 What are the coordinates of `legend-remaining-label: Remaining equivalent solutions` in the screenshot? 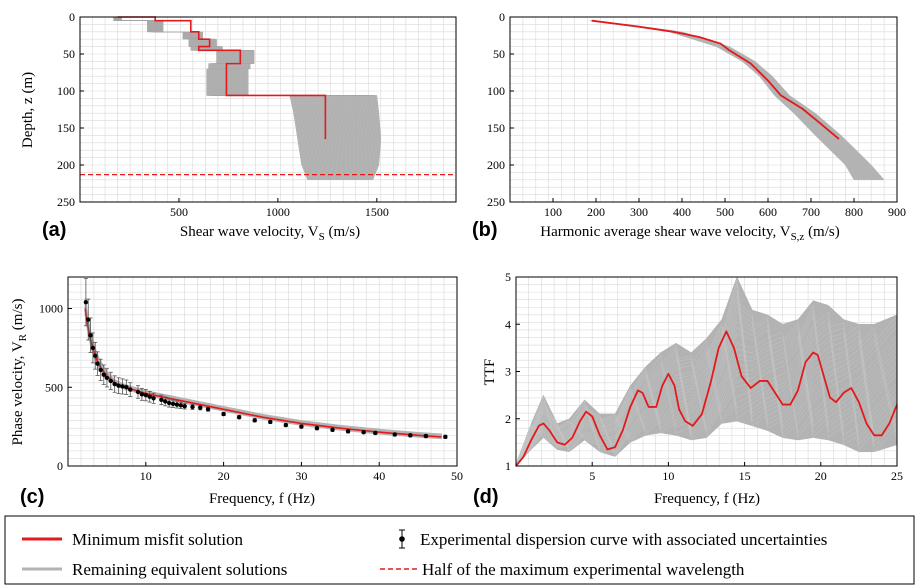 It's located at (179, 569).